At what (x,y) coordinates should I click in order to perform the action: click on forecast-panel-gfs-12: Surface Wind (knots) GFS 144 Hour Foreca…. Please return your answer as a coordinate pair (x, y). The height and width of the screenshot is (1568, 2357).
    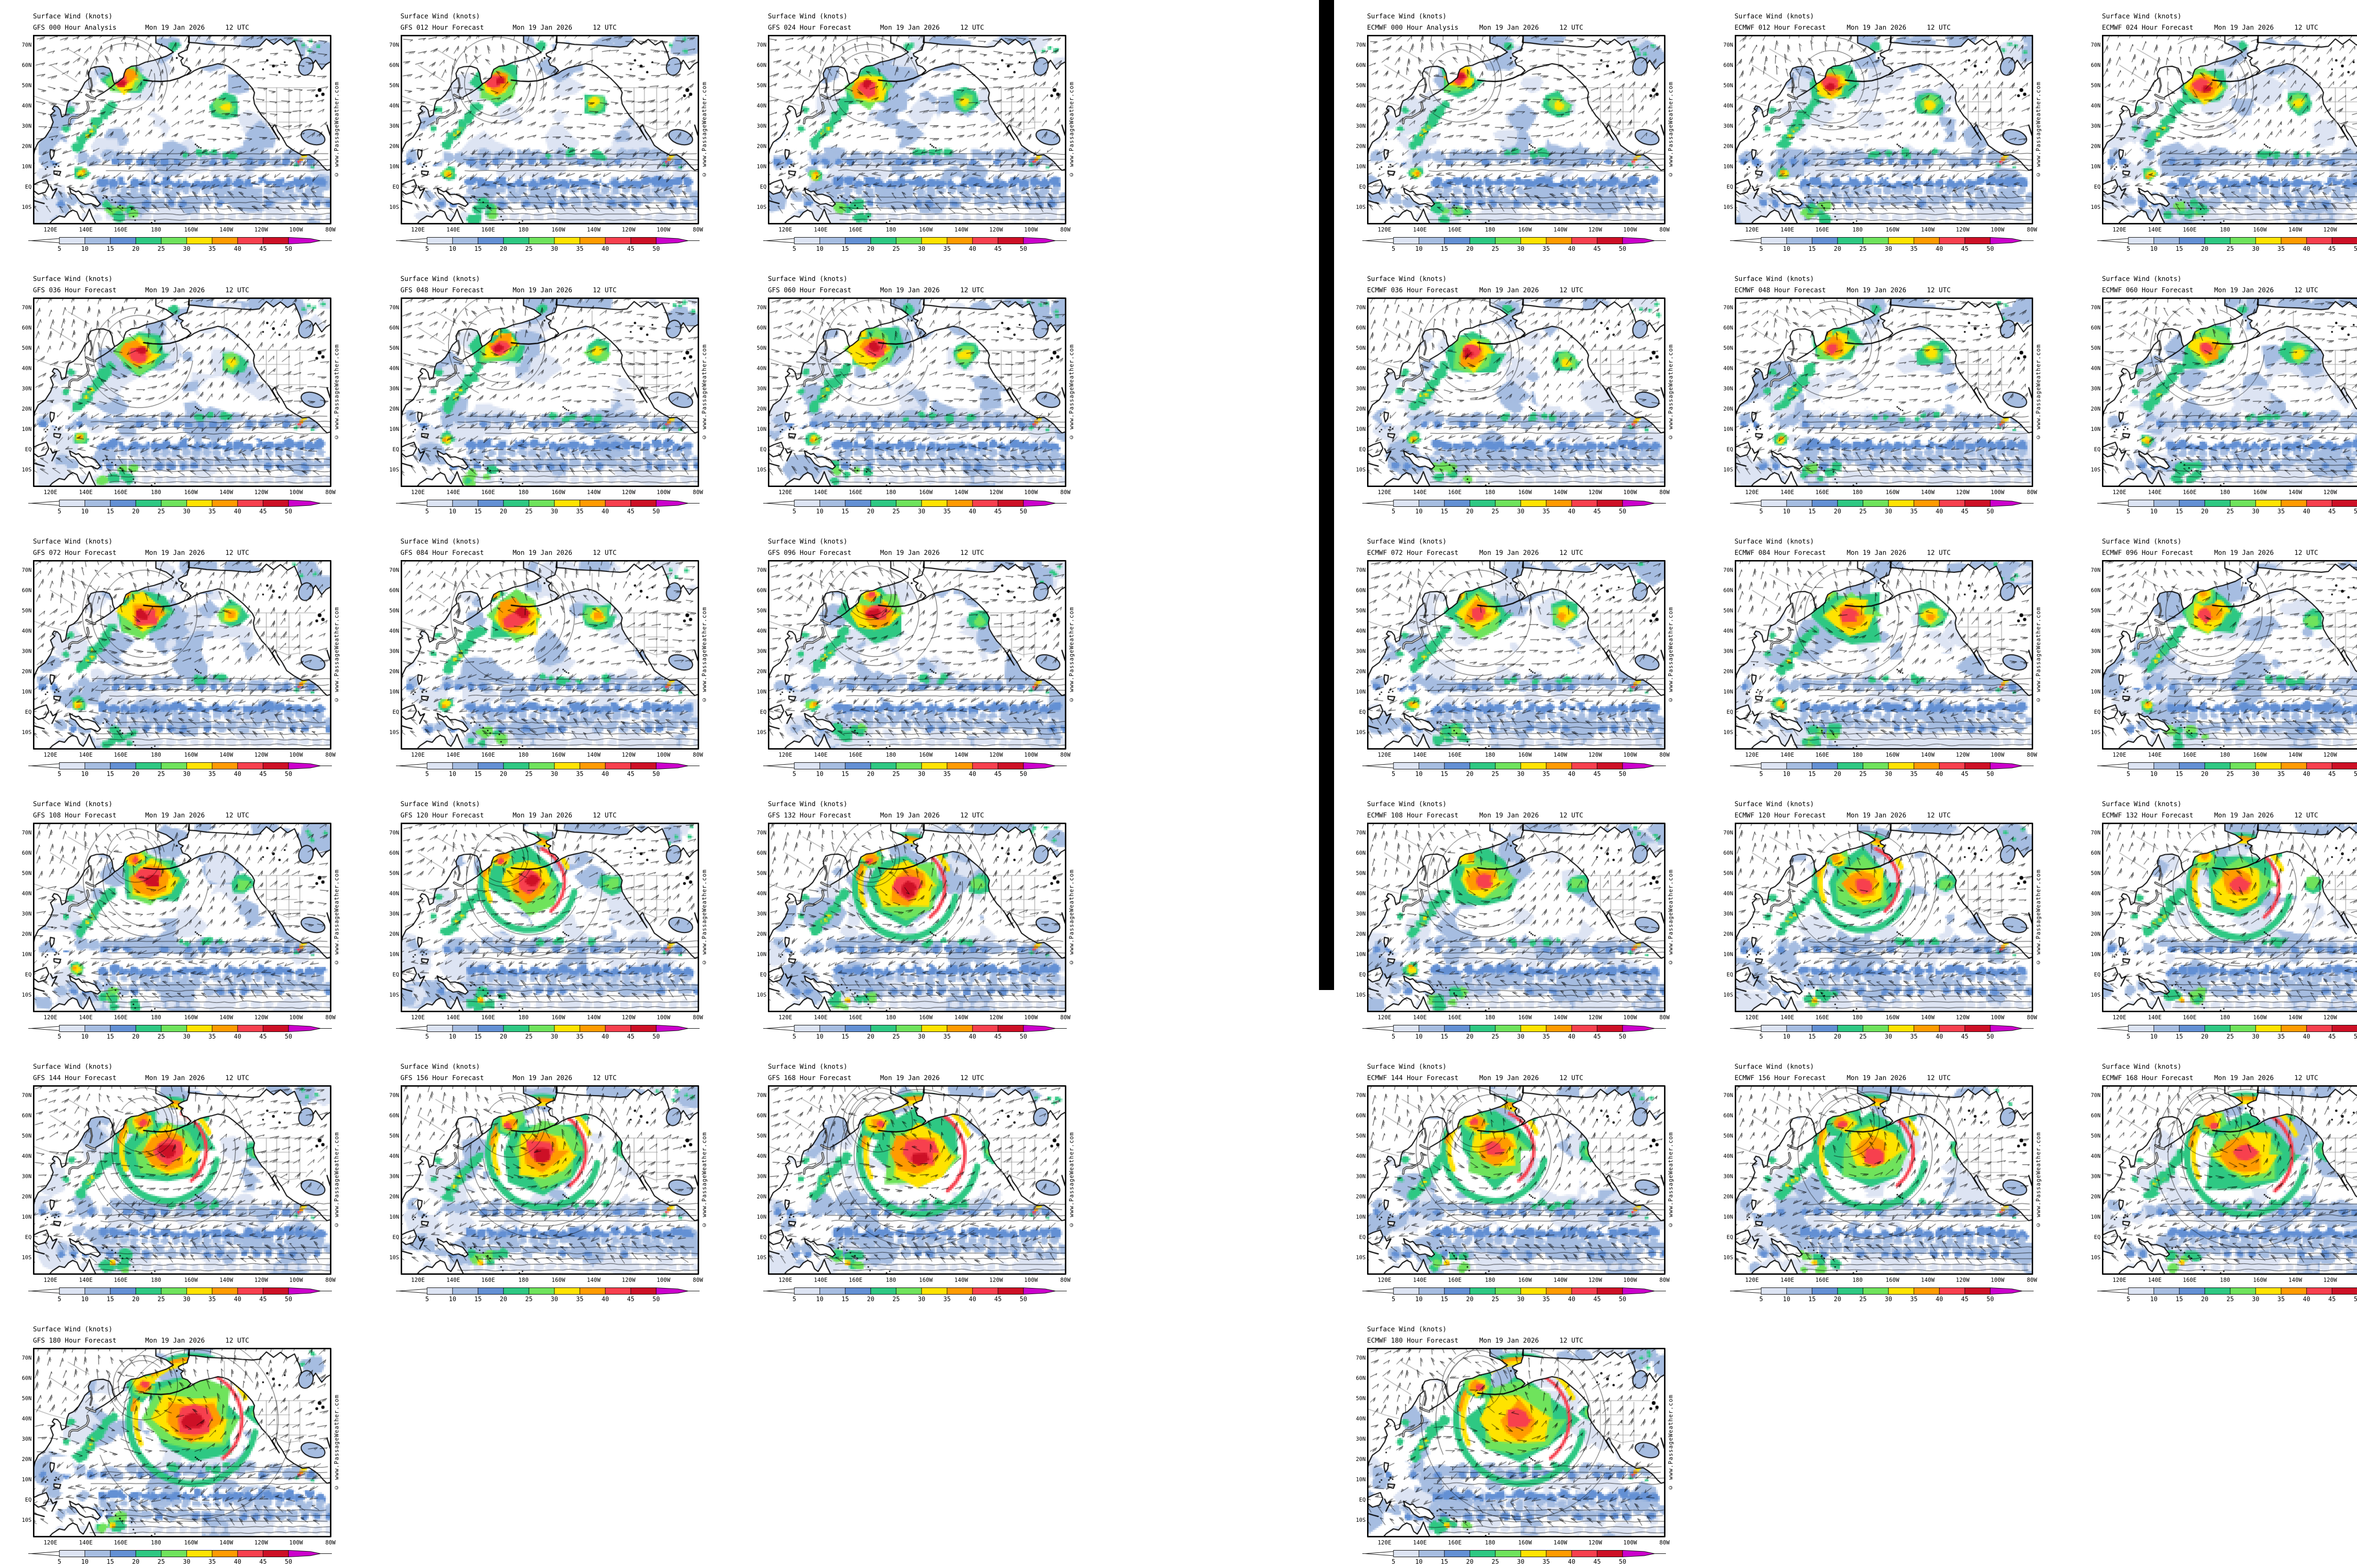
    Looking at the image, I should click on (184, 1181).